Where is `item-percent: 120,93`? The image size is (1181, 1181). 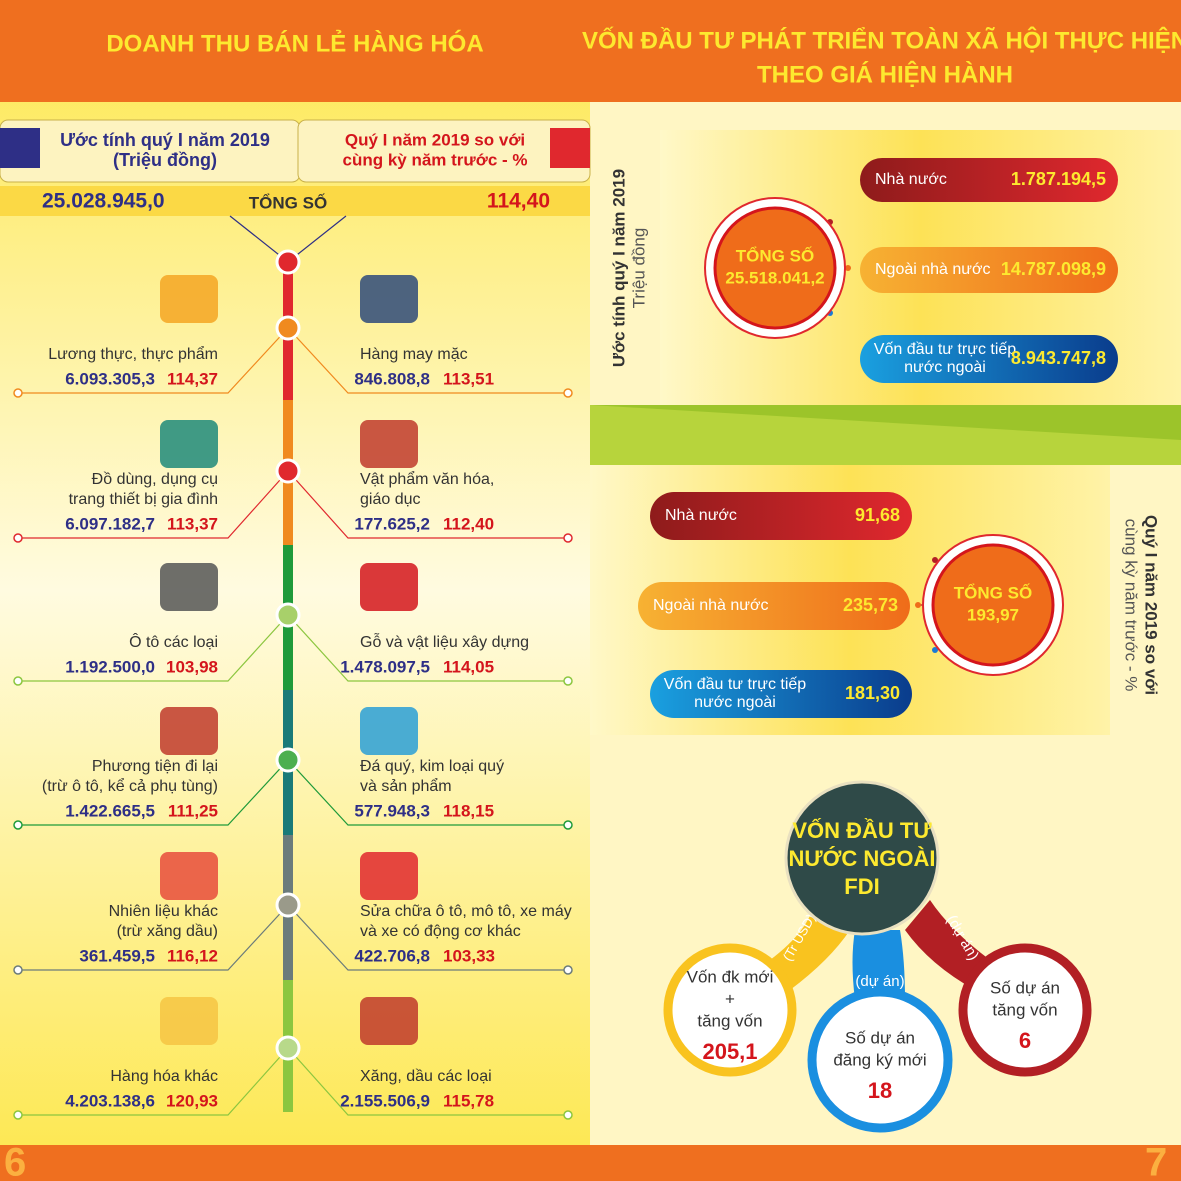 item-percent: 120,93 is located at coordinates (192, 1100).